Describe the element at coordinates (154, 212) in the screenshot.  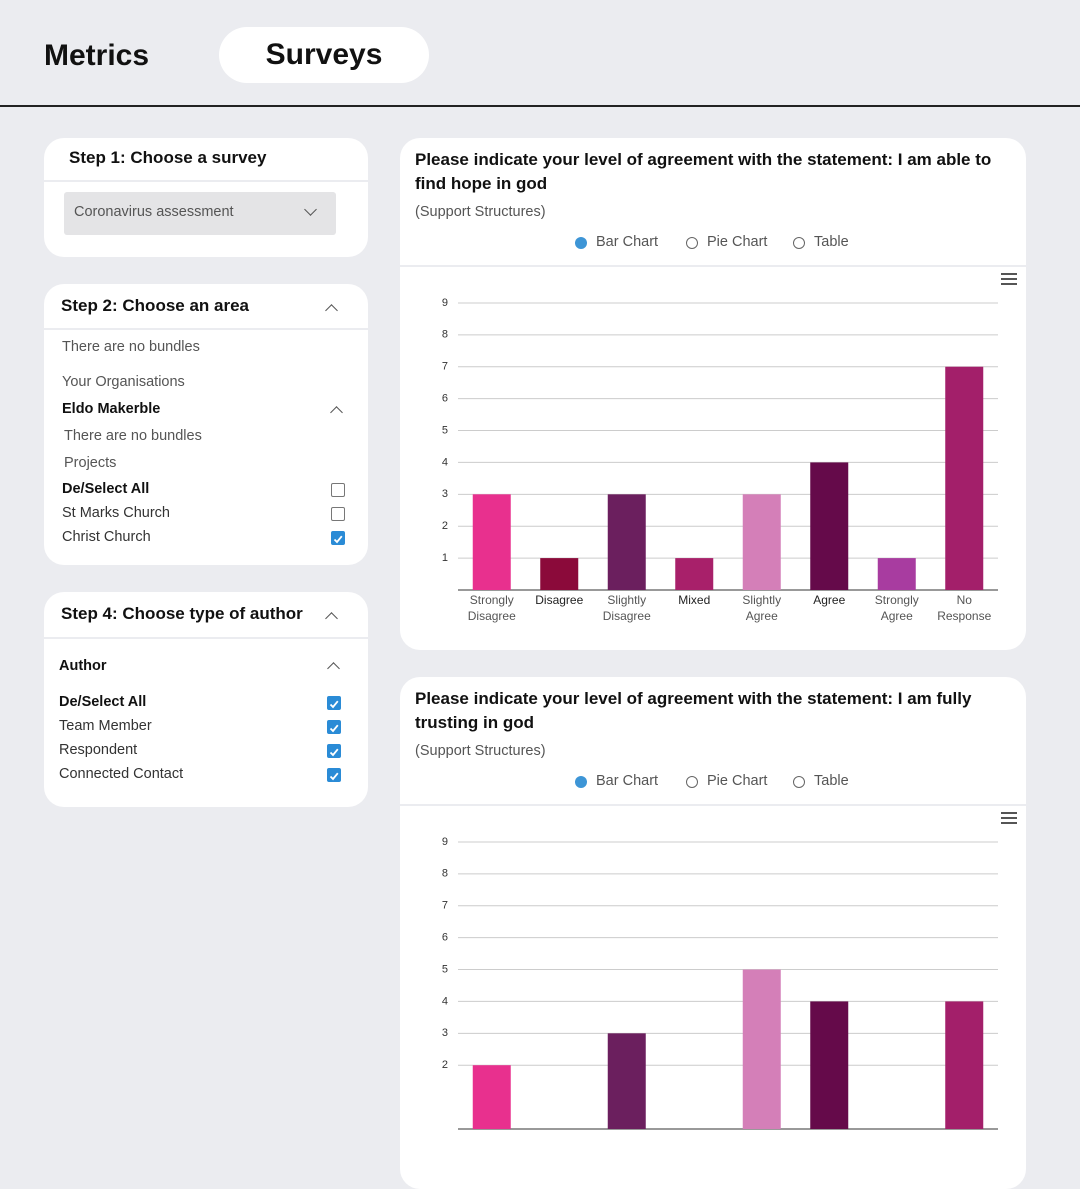
I see `select-value: Coronavirus assessment` at that location.